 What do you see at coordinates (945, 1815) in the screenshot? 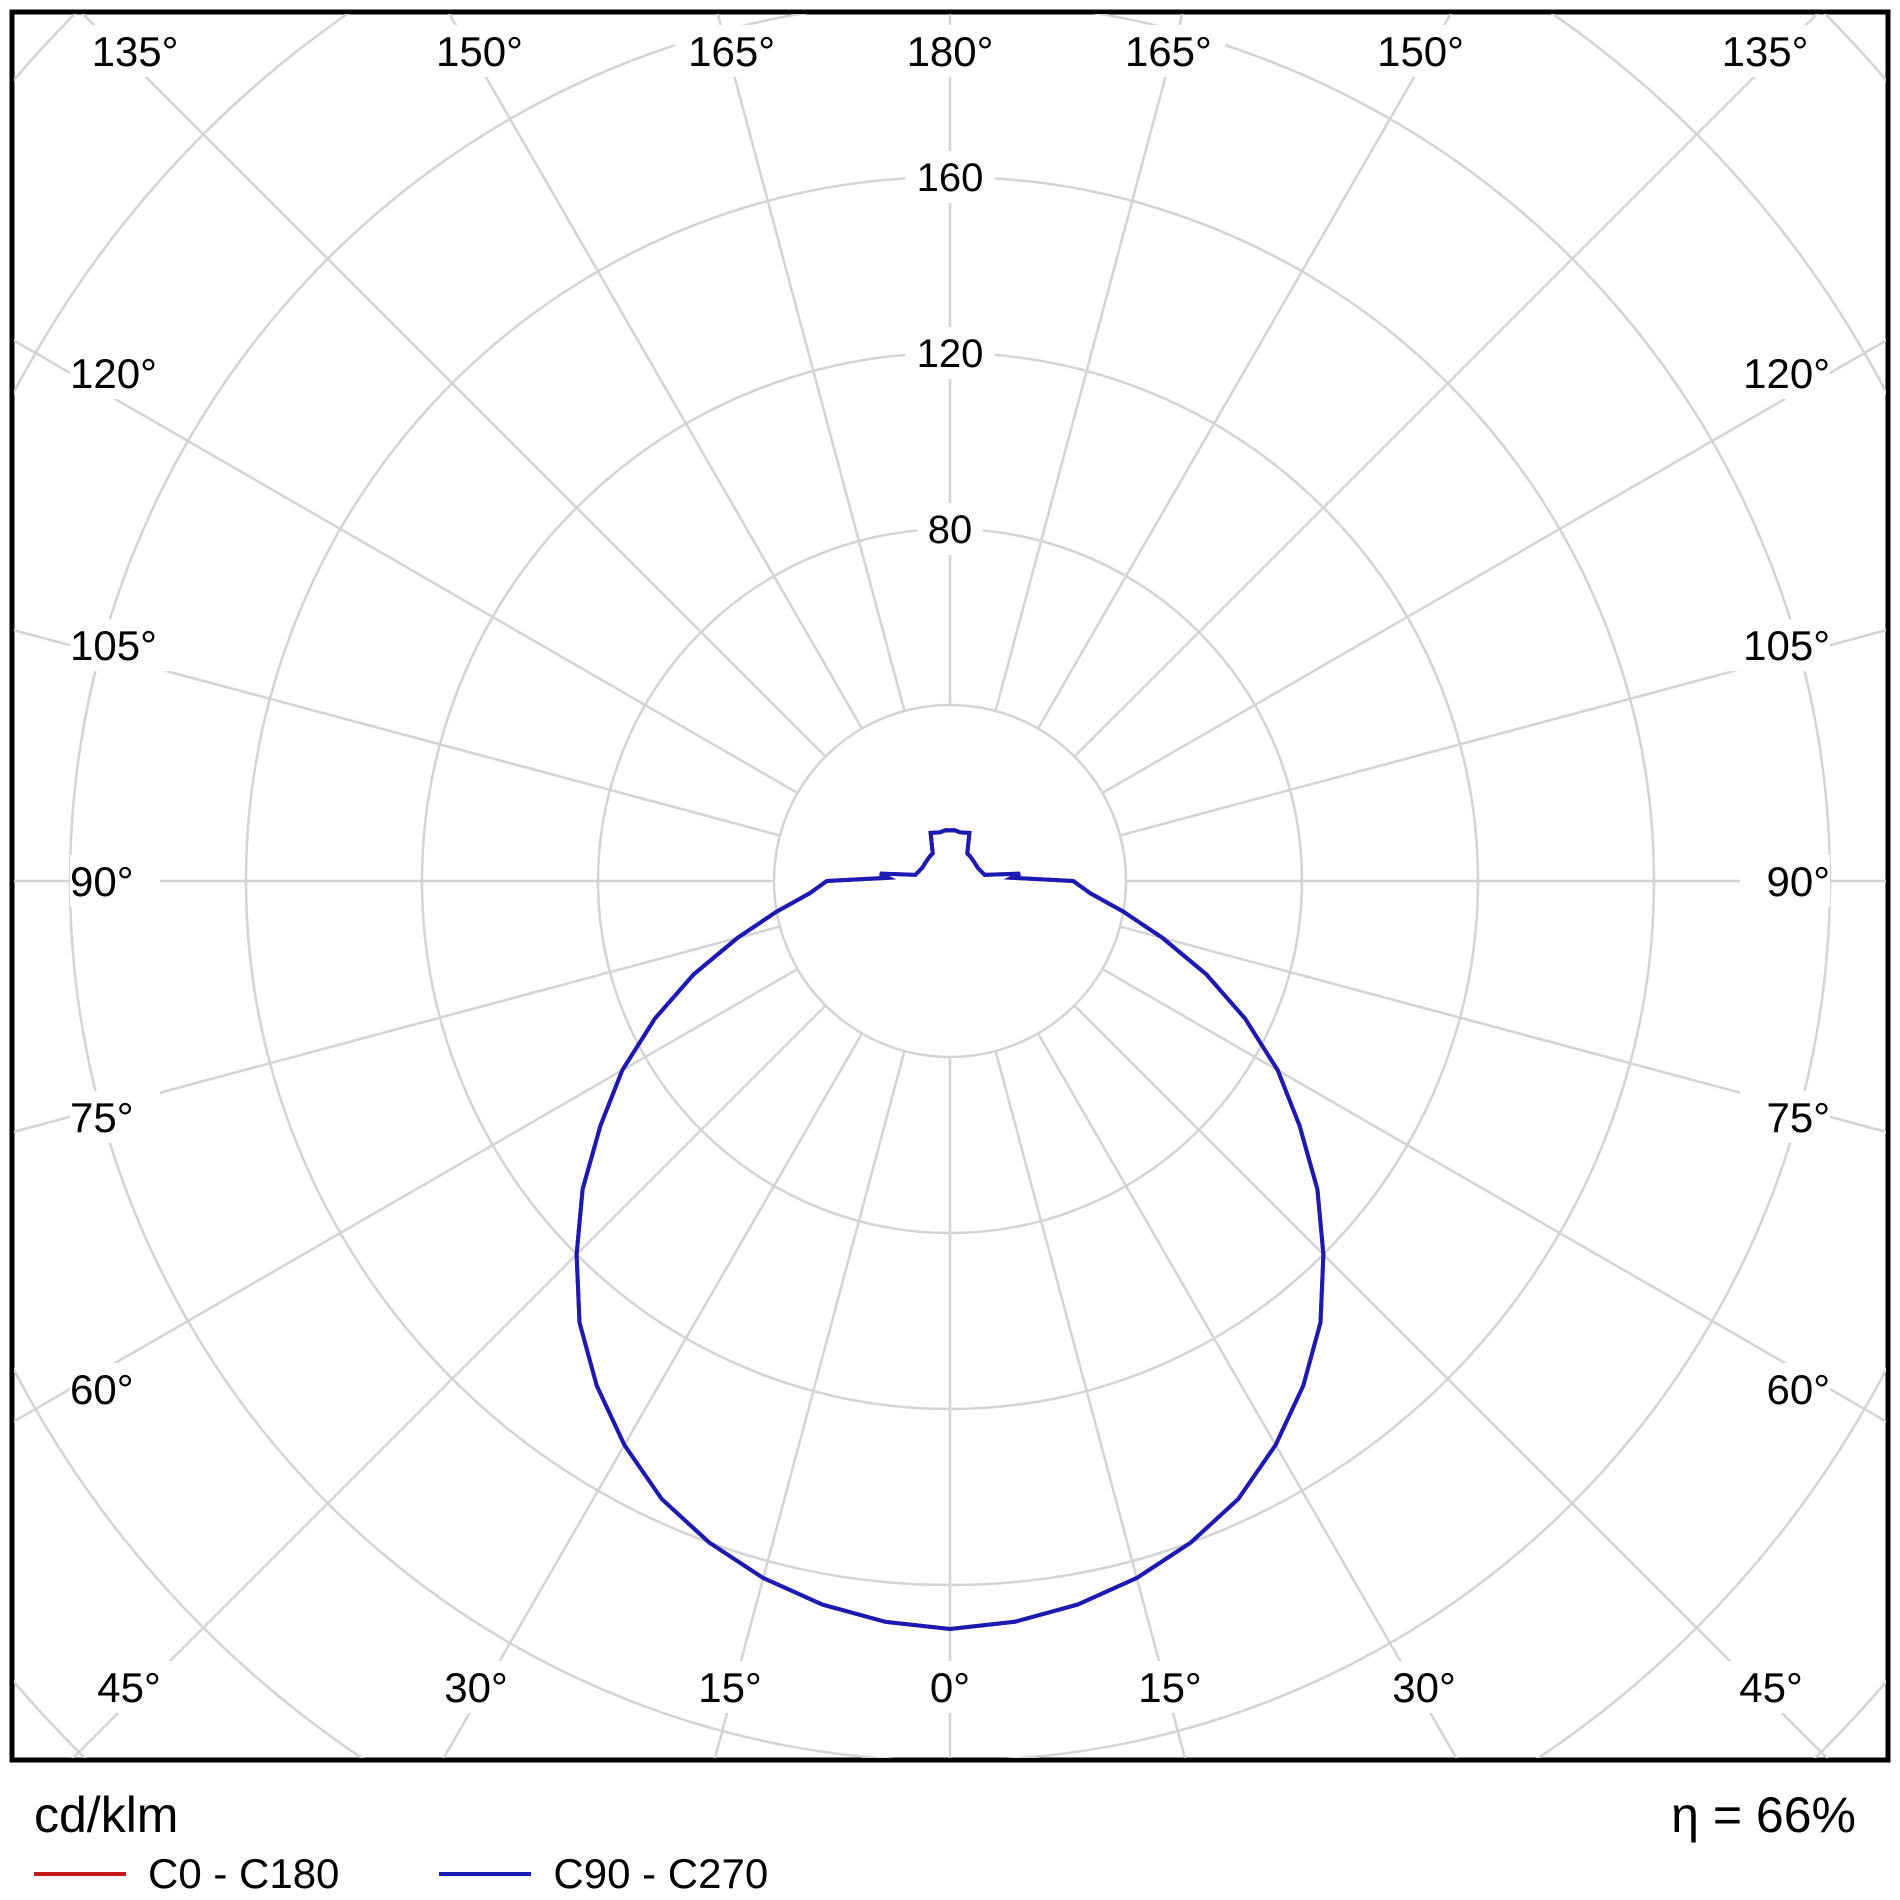
I see `chart-footer: cd/klm η = 66%` at bounding box center [945, 1815].